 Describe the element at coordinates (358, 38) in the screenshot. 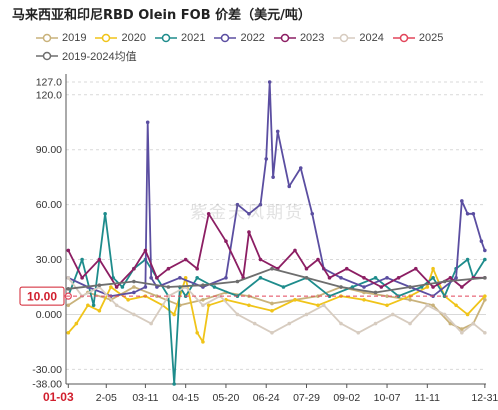

I see `legend-item: 2024` at that location.